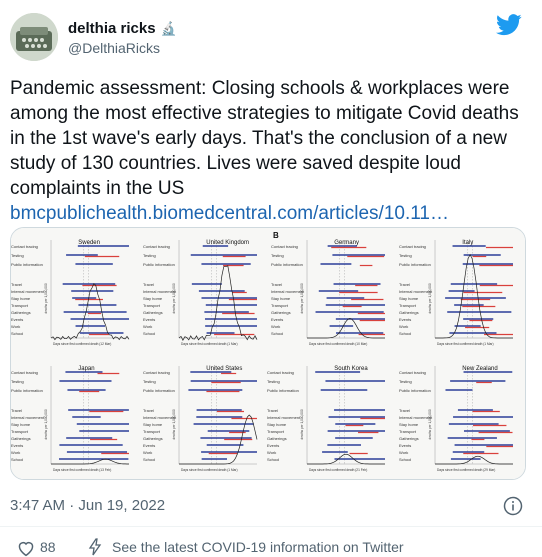 The width and height of the screenshot is (542, 557). What do you see at coordinates (88, 505) in the screenshot?
I see `tweet-timestamp: 3:47 AM · Jun 19, 2022` at bounding box center [88, 505].